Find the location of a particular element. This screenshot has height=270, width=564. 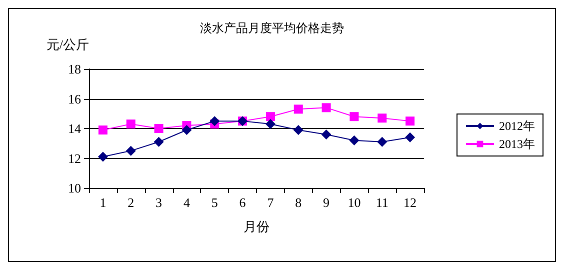

legend-label: 2013年 is located at coordinates (517, 144).